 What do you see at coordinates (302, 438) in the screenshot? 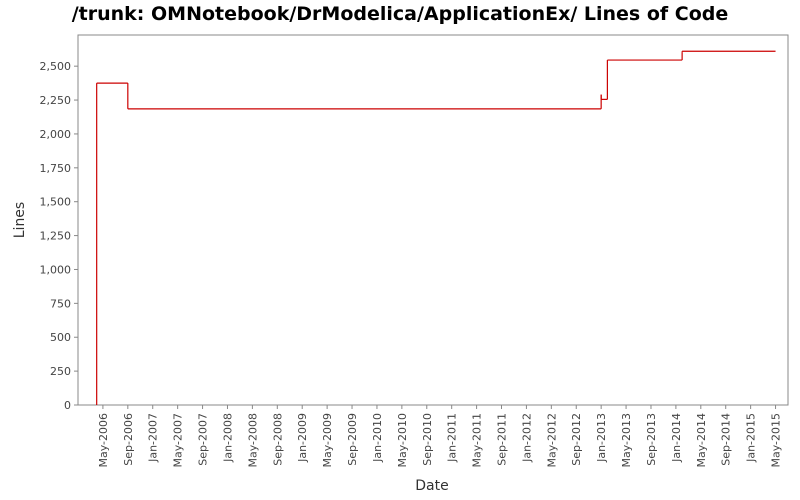
I see `x-tick-label: Jan-2009` at bounding box center [302, 438].